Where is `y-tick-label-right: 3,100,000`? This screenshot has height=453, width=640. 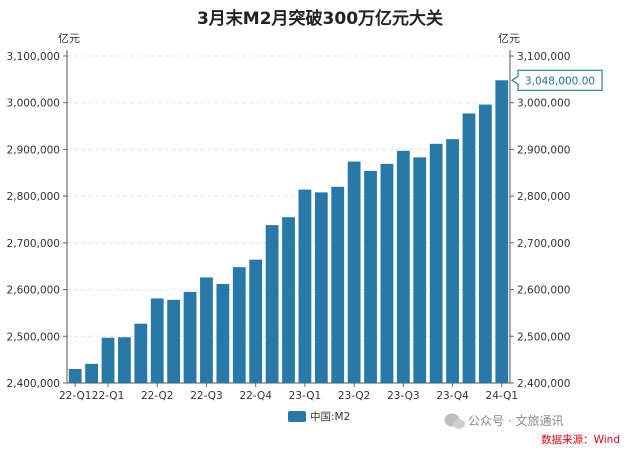
y-tick-label-right: 3,100,000 is located at coordinates (543, 57).